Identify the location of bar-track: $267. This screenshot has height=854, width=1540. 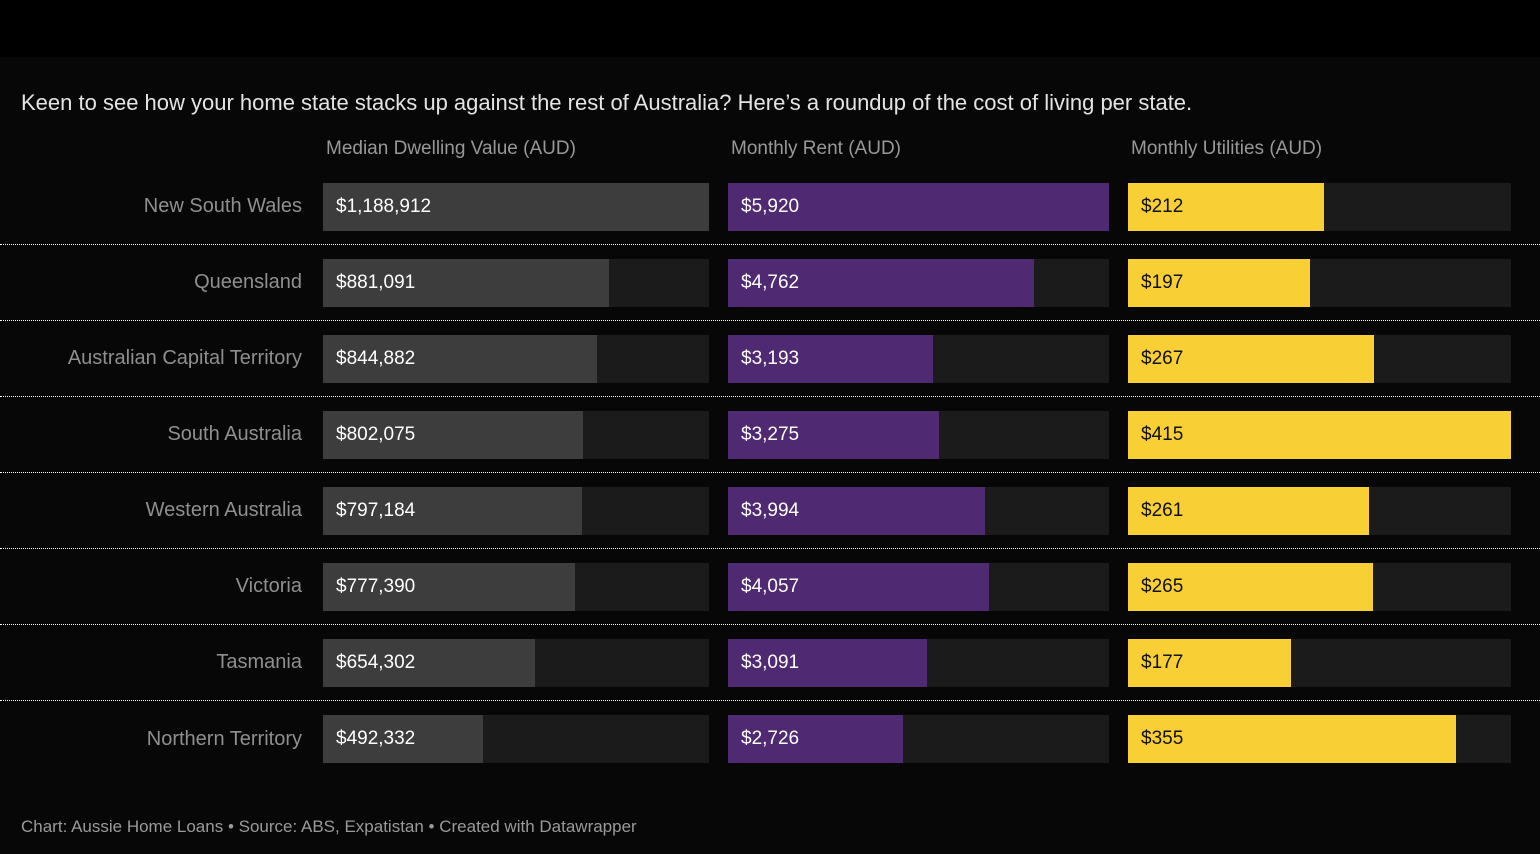
(1319, 358).